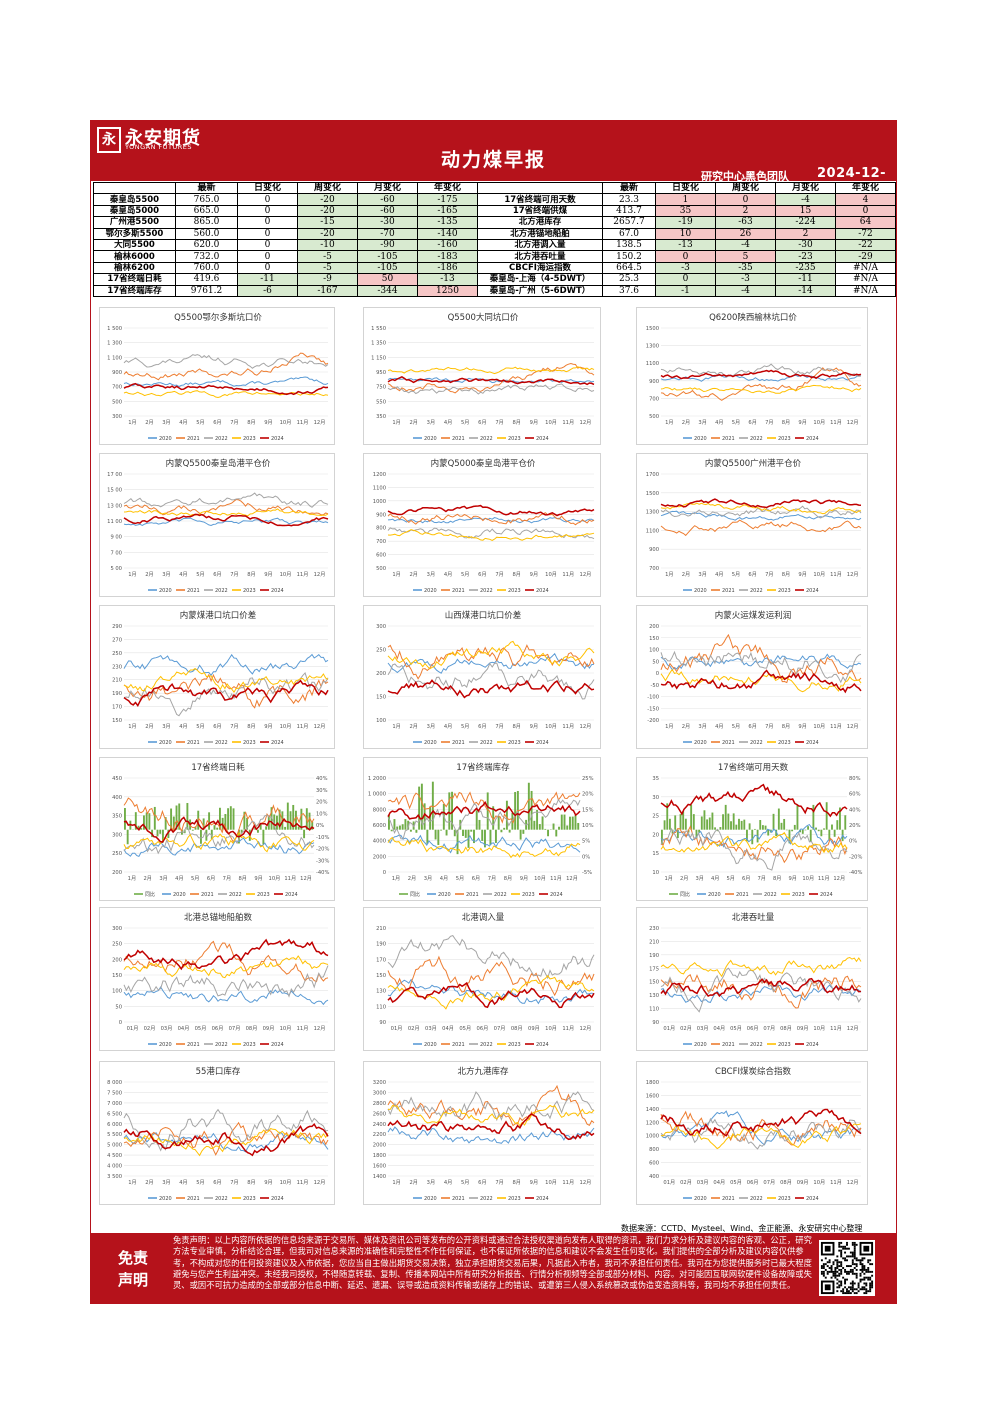  I want to click on table-cell: -19, so click(685, 222).